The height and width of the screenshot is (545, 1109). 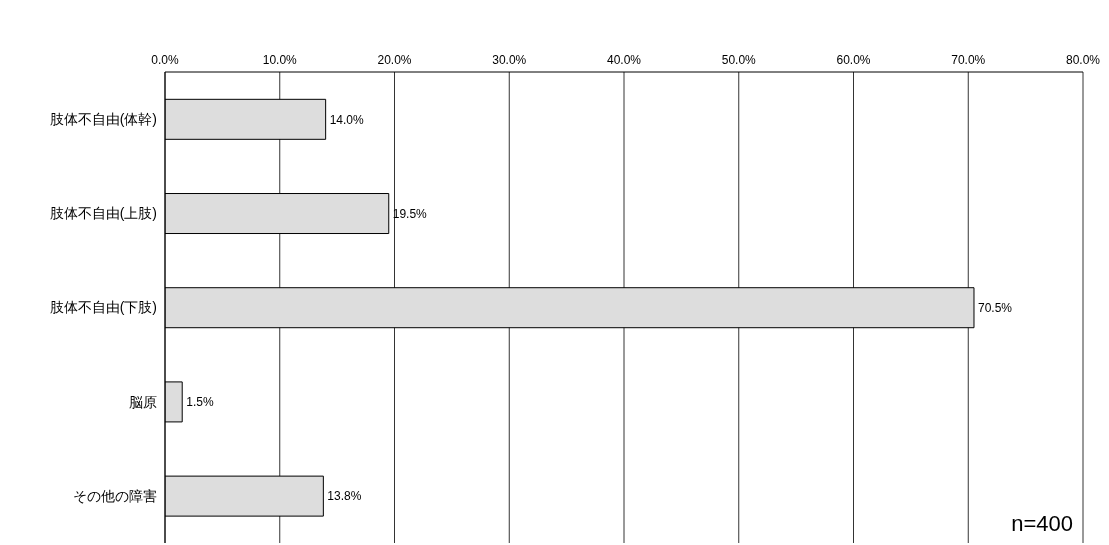 What do you see at coordinates (1083, 60) in the screenshot?
I see `x-tick-label: 80.0%` at bounding box center [1083, 60].